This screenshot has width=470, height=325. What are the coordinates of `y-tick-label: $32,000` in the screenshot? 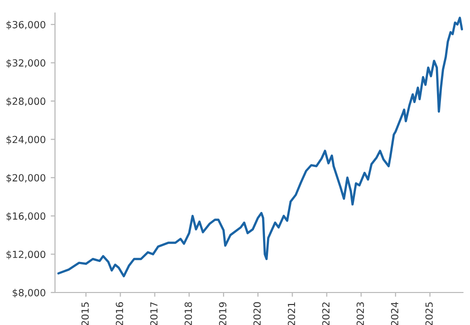 It's located at (26, 63).